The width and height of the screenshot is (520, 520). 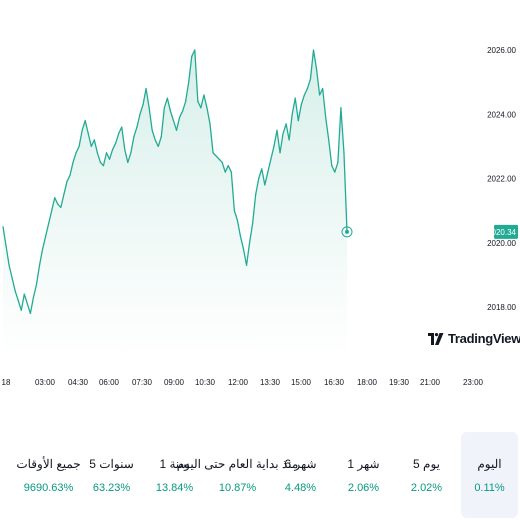 What do you see at coordinates (363, 475) in the screenshot?
I see `period-tab-2: 1 شهر 2.06%` at bounding box center [363, 475].